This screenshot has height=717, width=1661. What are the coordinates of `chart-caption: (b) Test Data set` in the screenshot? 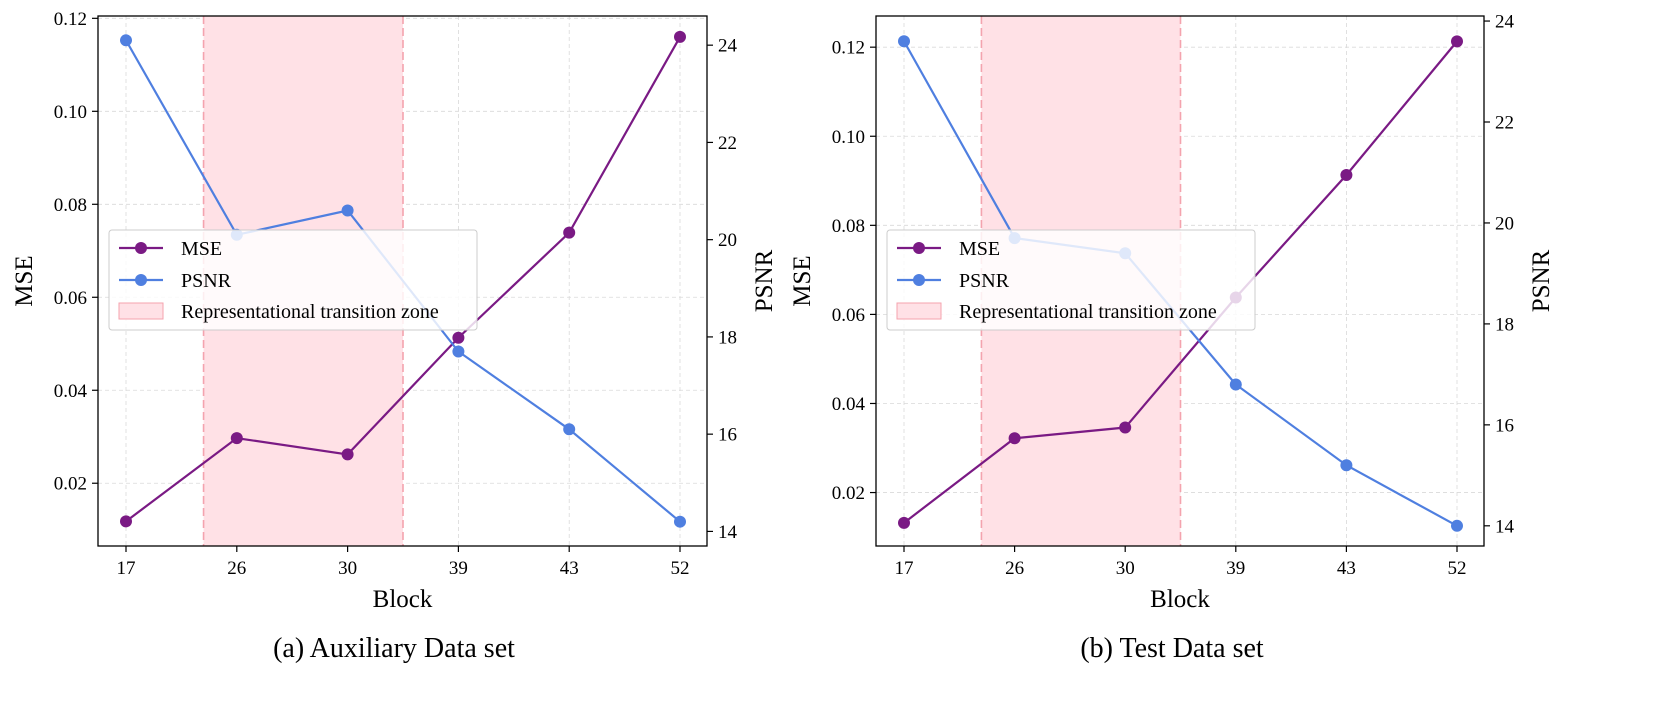 It's located at (1172, 648).